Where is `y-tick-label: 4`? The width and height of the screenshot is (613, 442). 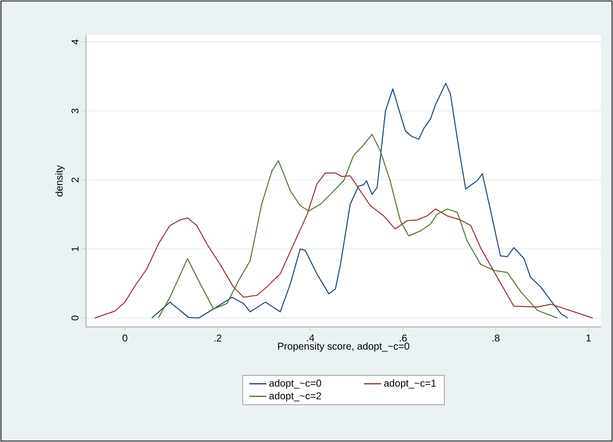 y-tick-label: 4 is located at coordinates (75, 41).